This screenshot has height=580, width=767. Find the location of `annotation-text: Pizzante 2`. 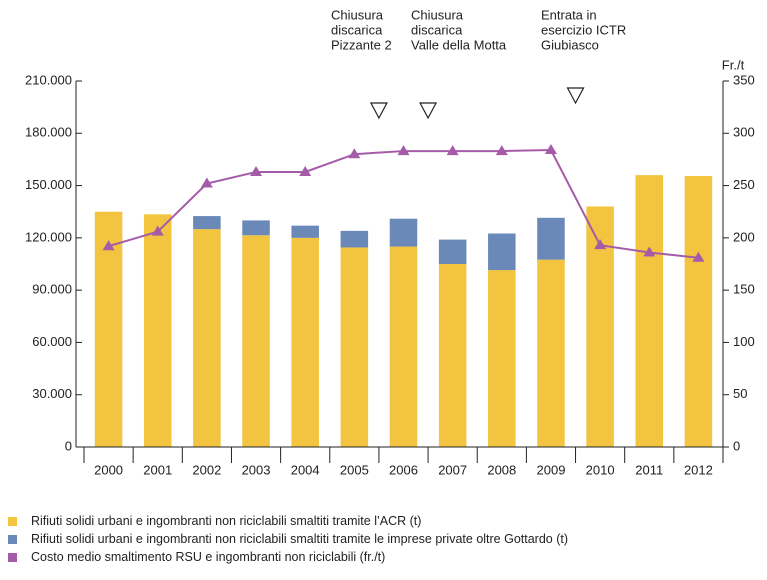

annotation-text: Pizzante 2 is located at coordinates (361, 44).